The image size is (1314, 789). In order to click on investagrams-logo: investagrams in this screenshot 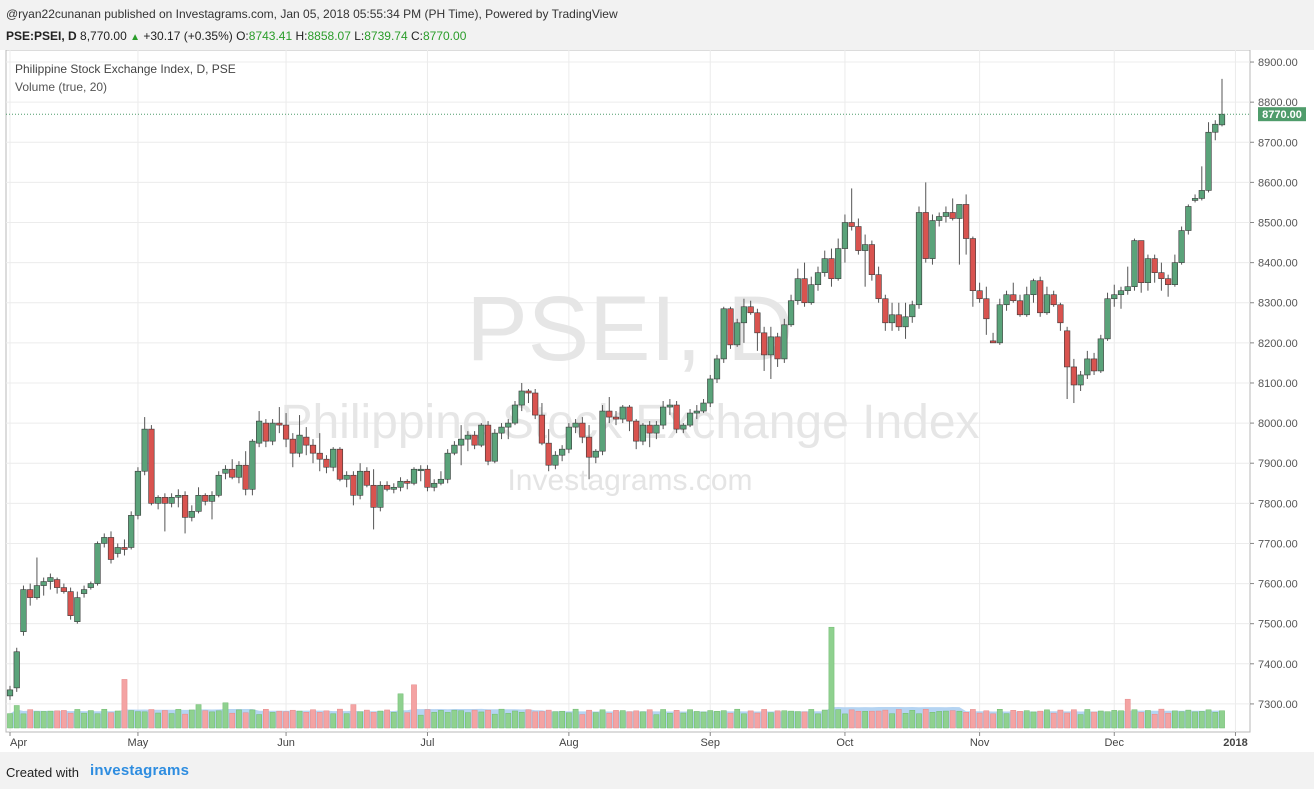, I will do `click(140, 770)`.